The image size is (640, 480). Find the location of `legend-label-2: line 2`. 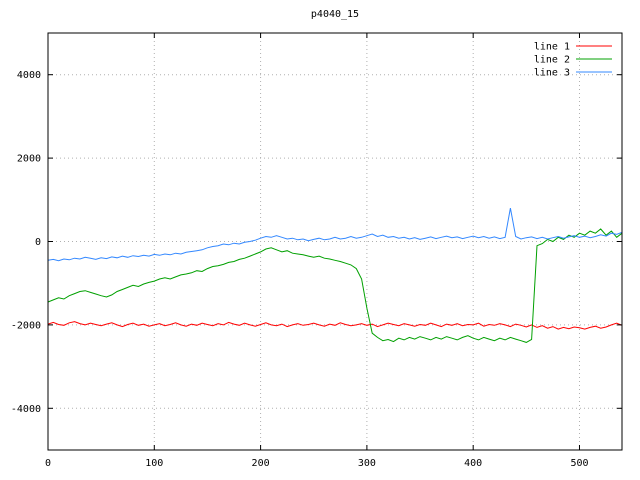

legend-label-2: line 2 is located at coordinates (552, 60).